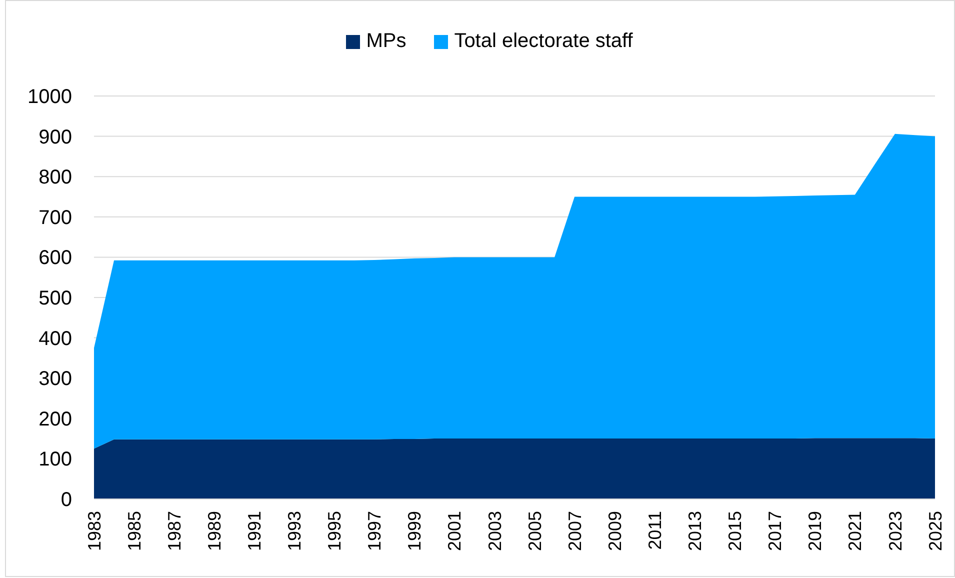  Describe the element at coordinates (386, 41) in the screenshot. I see `legend-label: MPs` at that location.